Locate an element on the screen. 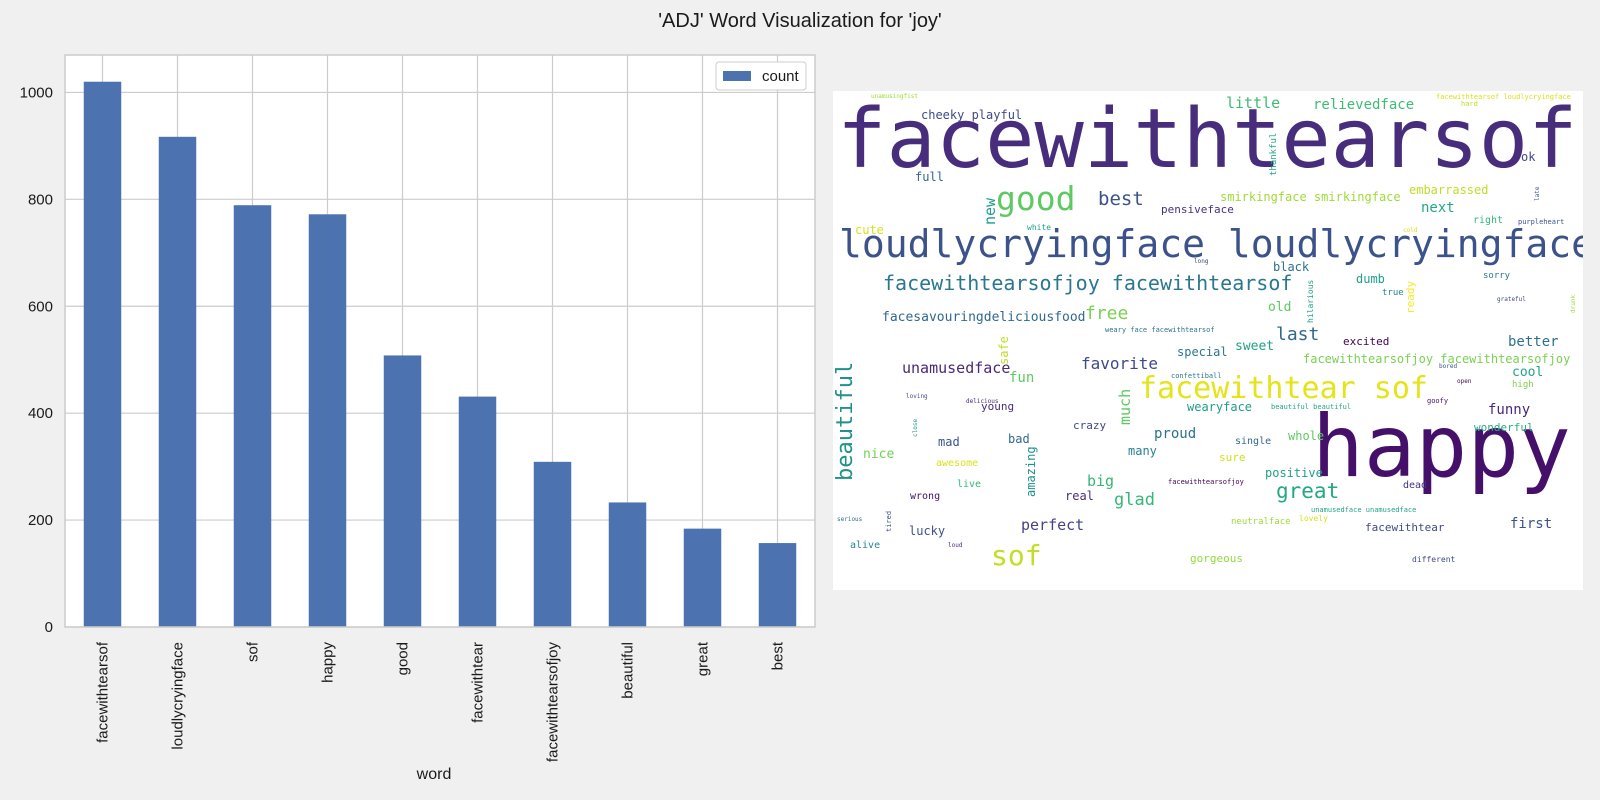 Image resolution: width=1600 pixels, height=800 pixels. y-tick-label: 0 is located at coordinates (49, 627).